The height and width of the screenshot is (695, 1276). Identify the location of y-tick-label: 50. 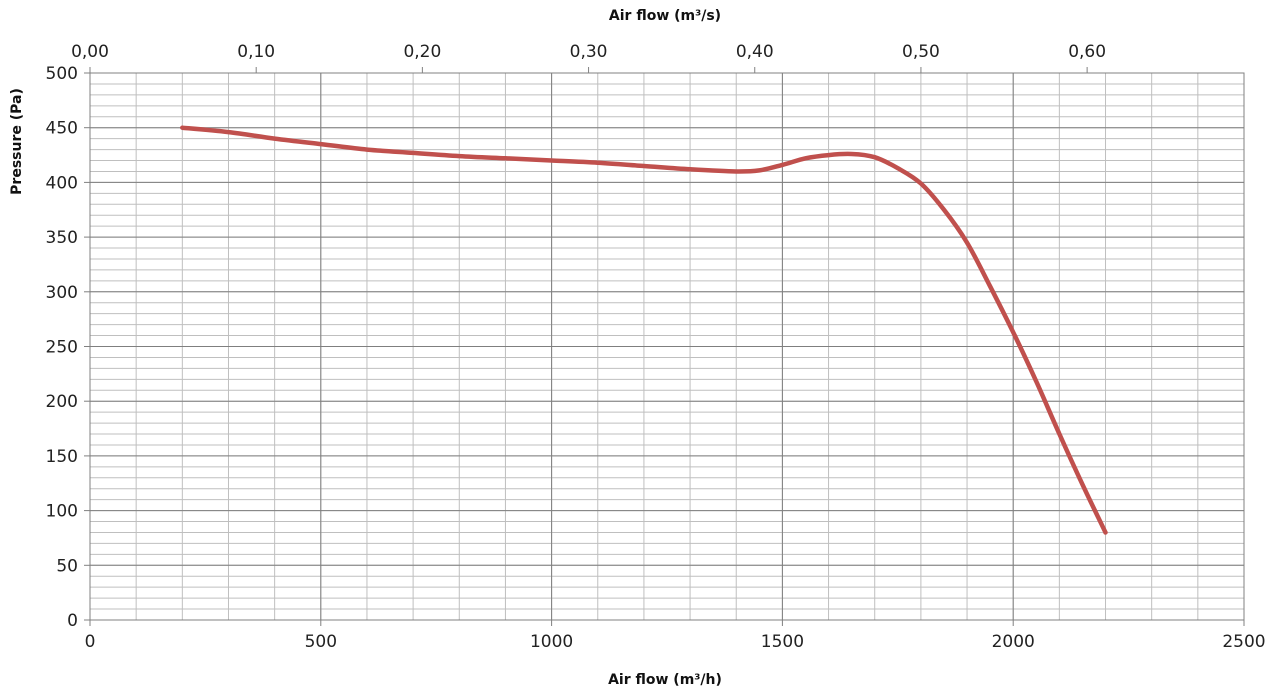
(67, 566).